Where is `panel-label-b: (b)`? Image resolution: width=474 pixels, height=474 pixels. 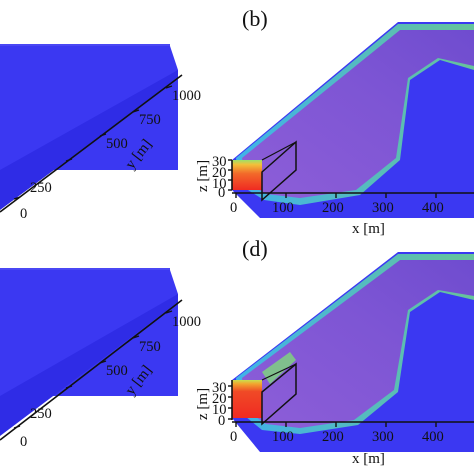
panel-label-b: (b) is located at coordinates (255, 18).